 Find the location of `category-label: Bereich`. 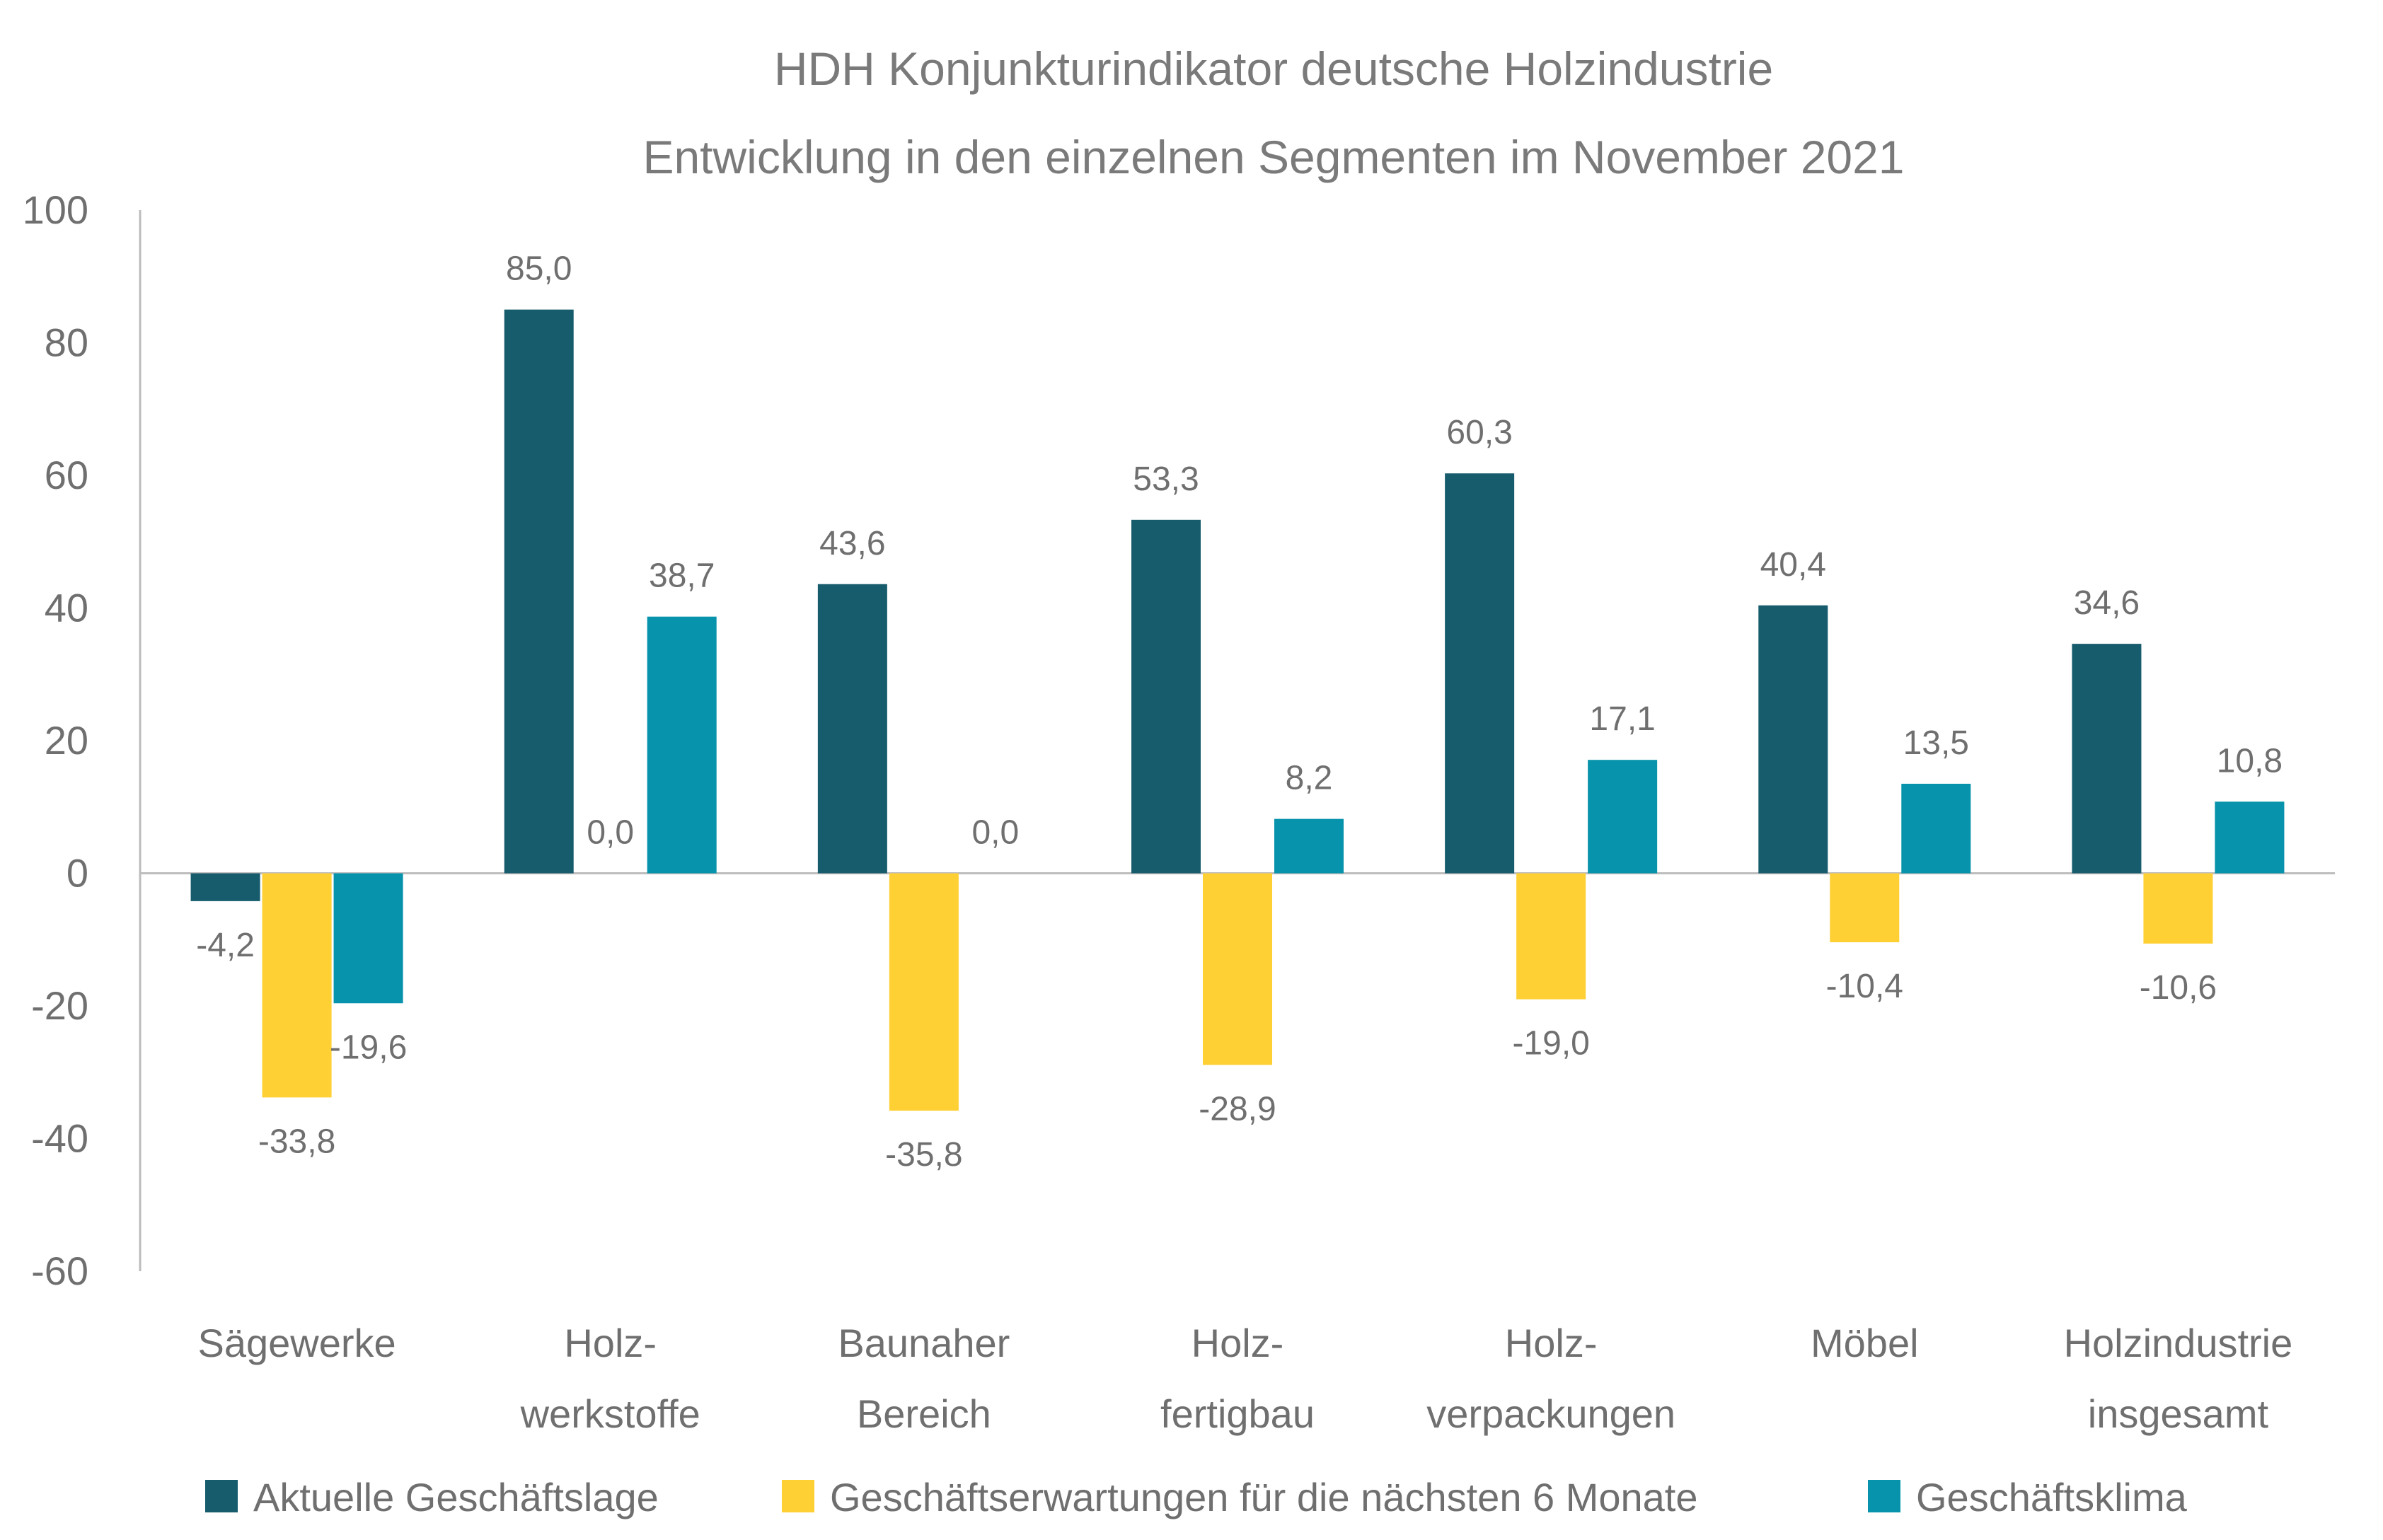

category-label: Bereich is located at coordinates (924, 1413).